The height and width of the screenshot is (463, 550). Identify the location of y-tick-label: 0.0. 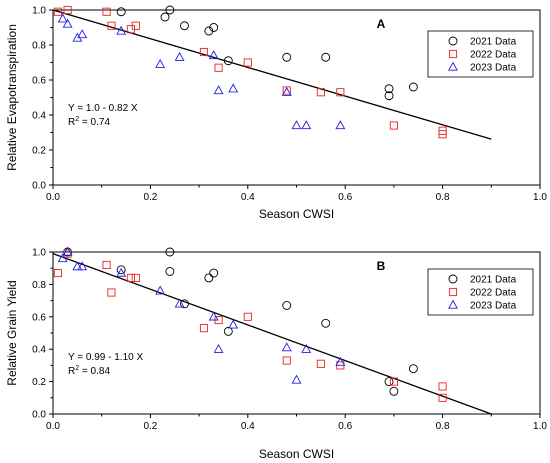
(39, 186).